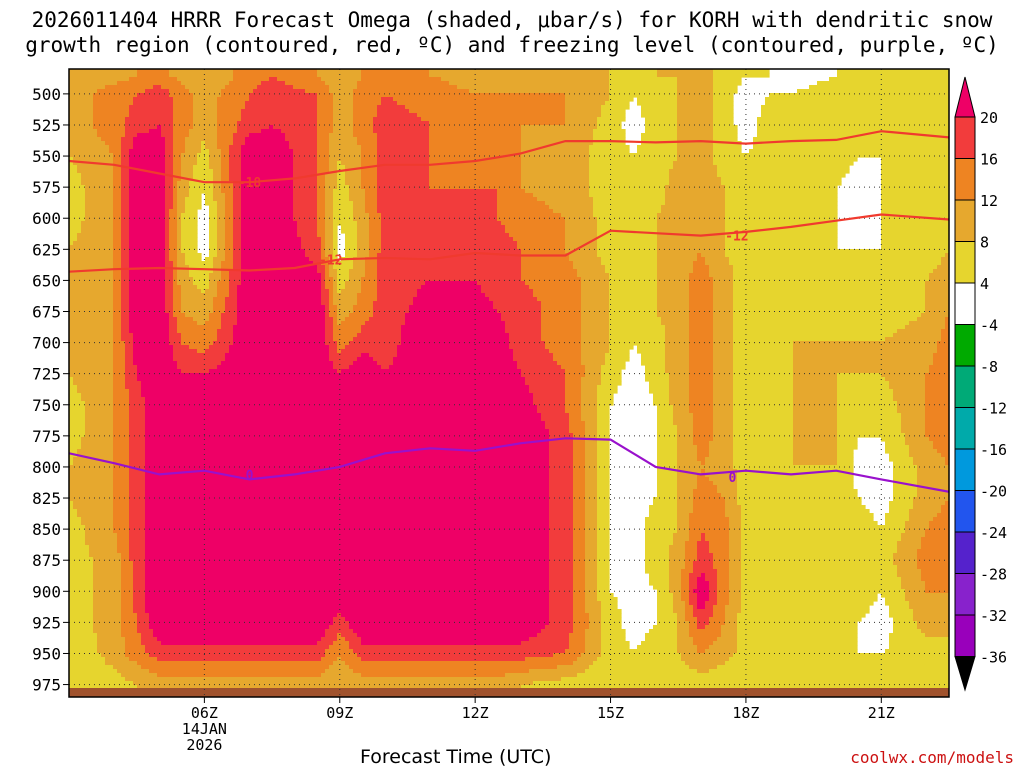  I want to click on colorbar-box, so click(965, 552).